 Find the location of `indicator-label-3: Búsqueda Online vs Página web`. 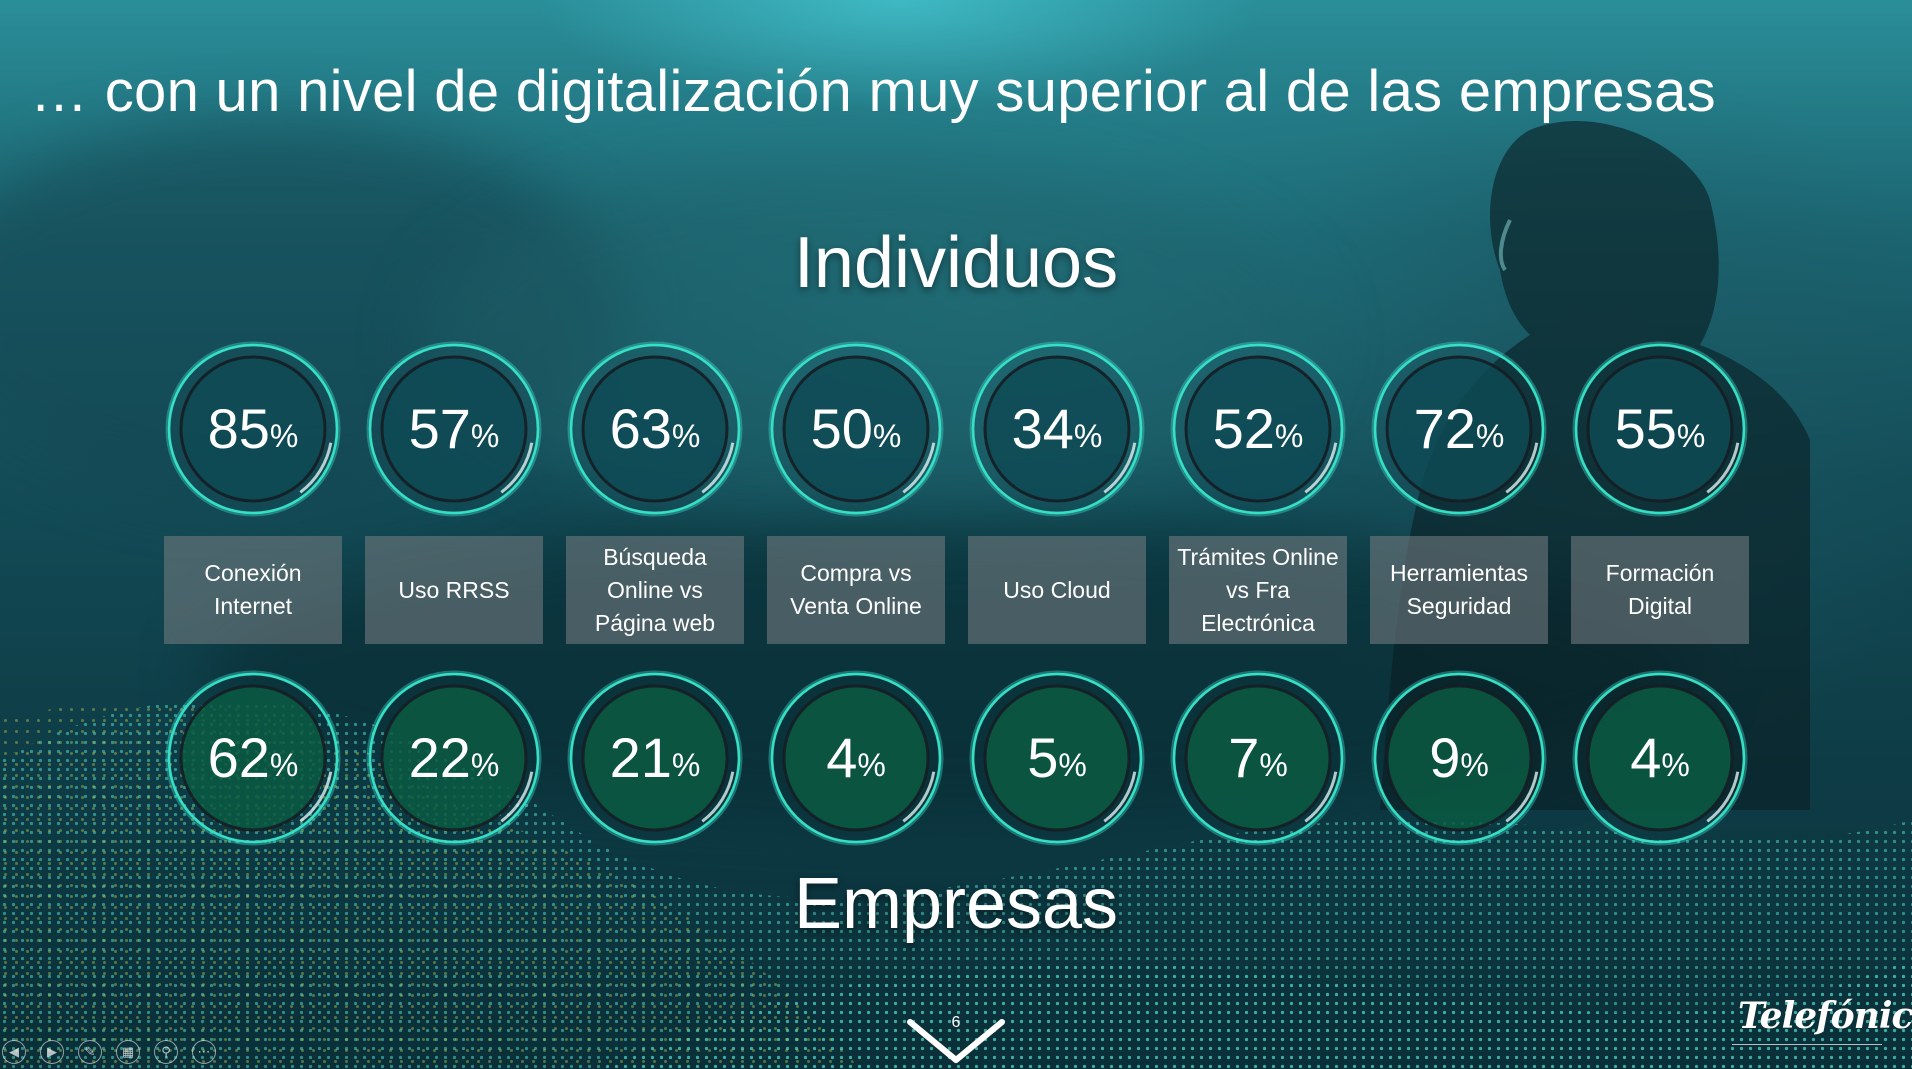

indicator-label-3: Búsqueda Online vs Página web is located at coordinates (655, 590).